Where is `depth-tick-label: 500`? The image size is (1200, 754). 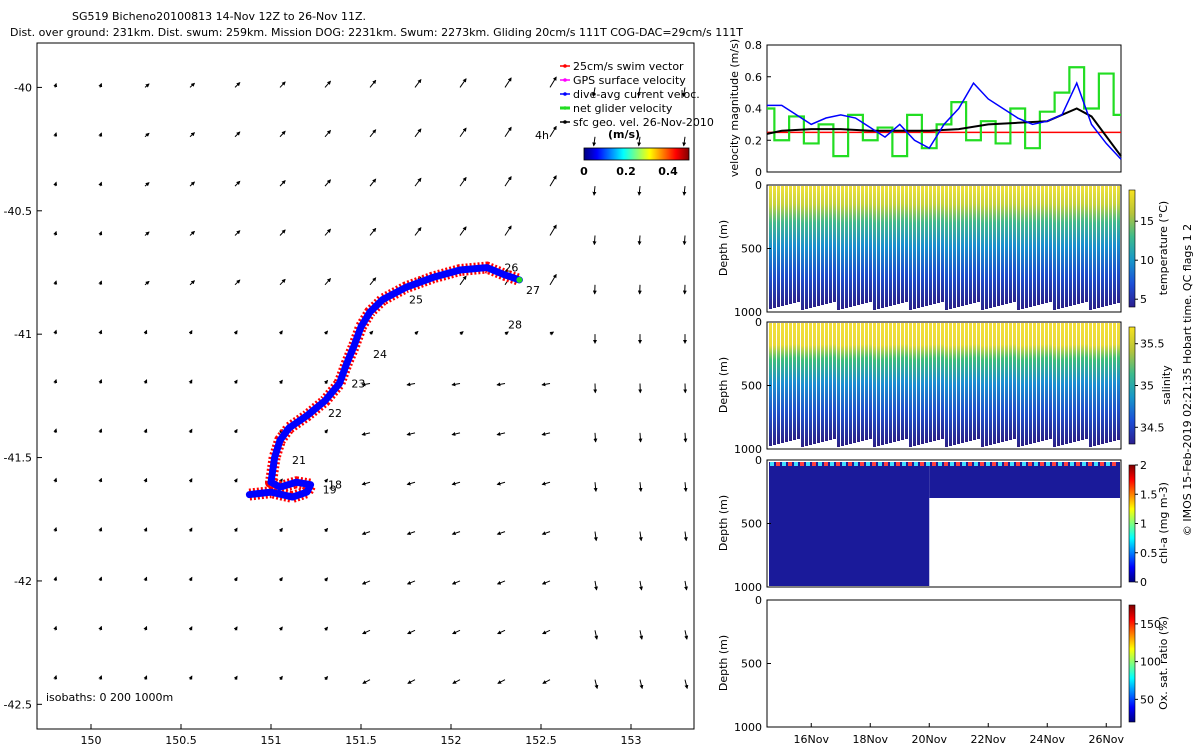
depth-tick-label: 500 is located at coordinates (751, 664).